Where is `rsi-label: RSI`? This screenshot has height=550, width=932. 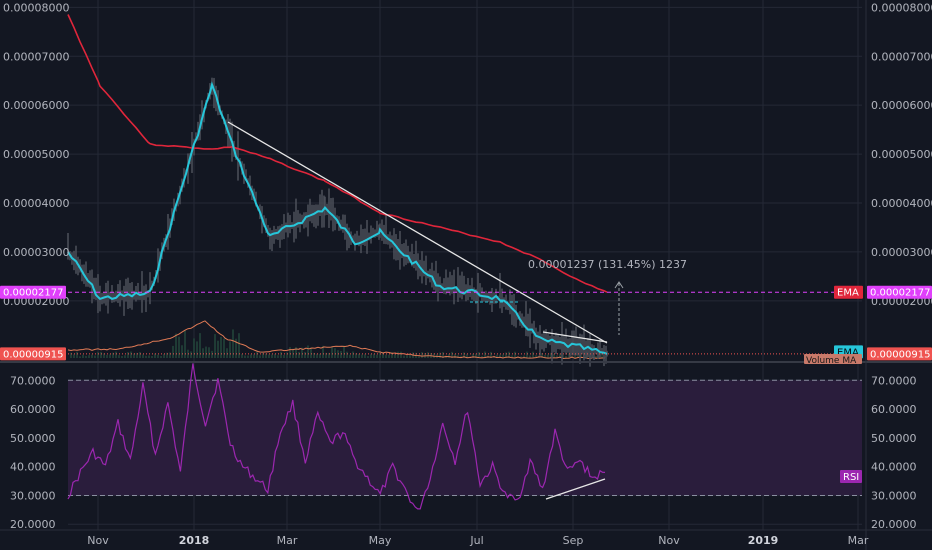
rsi-label: RSI is located at coordinates (851, 477).